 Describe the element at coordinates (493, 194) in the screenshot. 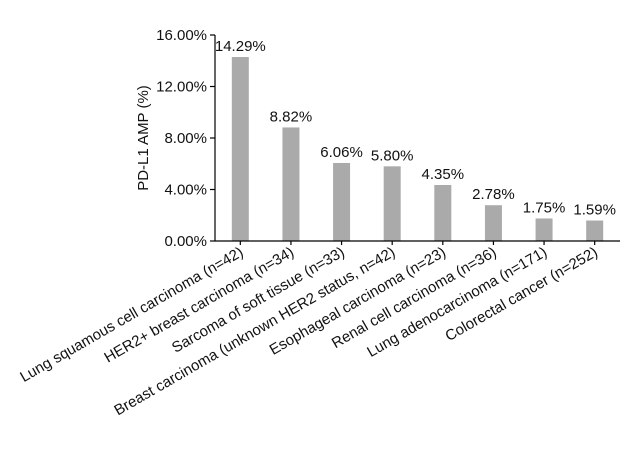

I see `bar-value-label: 2.78%` at that location.